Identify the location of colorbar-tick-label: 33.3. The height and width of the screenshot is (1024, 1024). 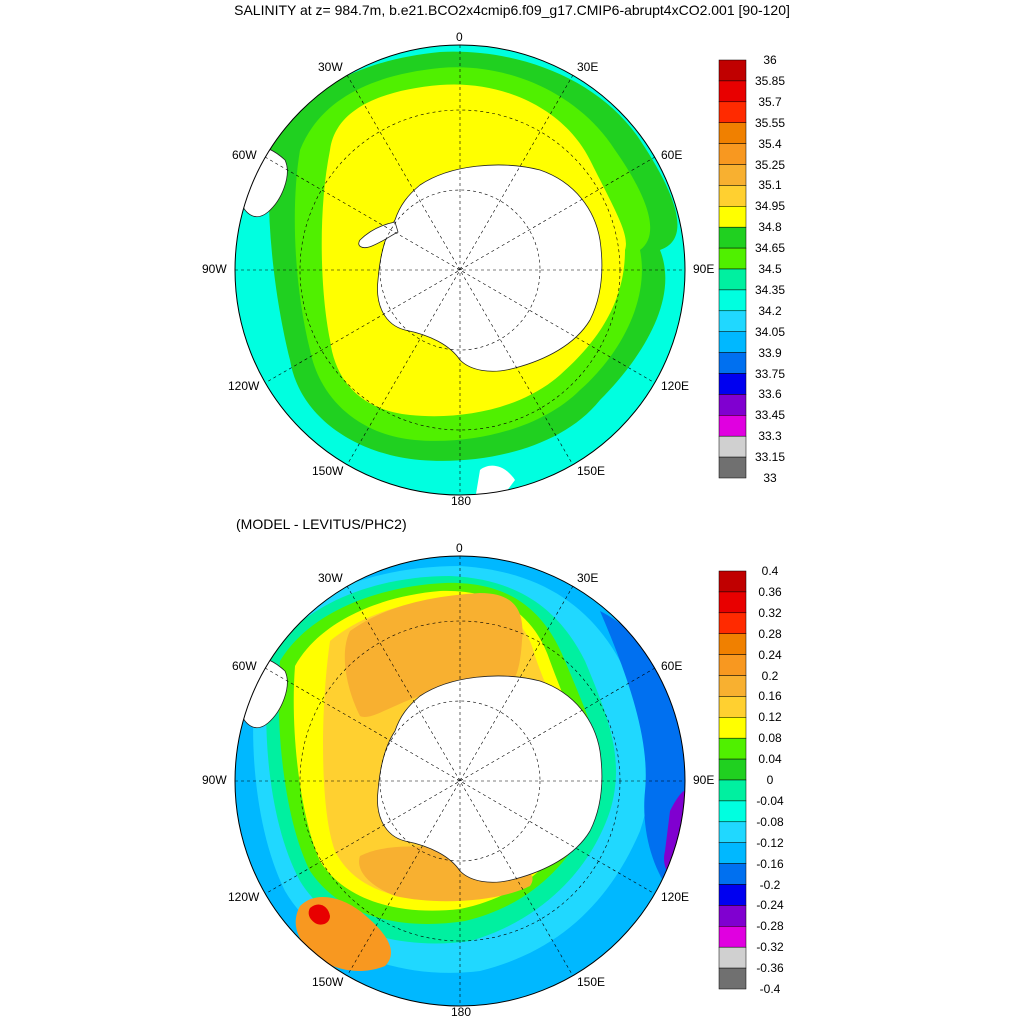
(770, 436).